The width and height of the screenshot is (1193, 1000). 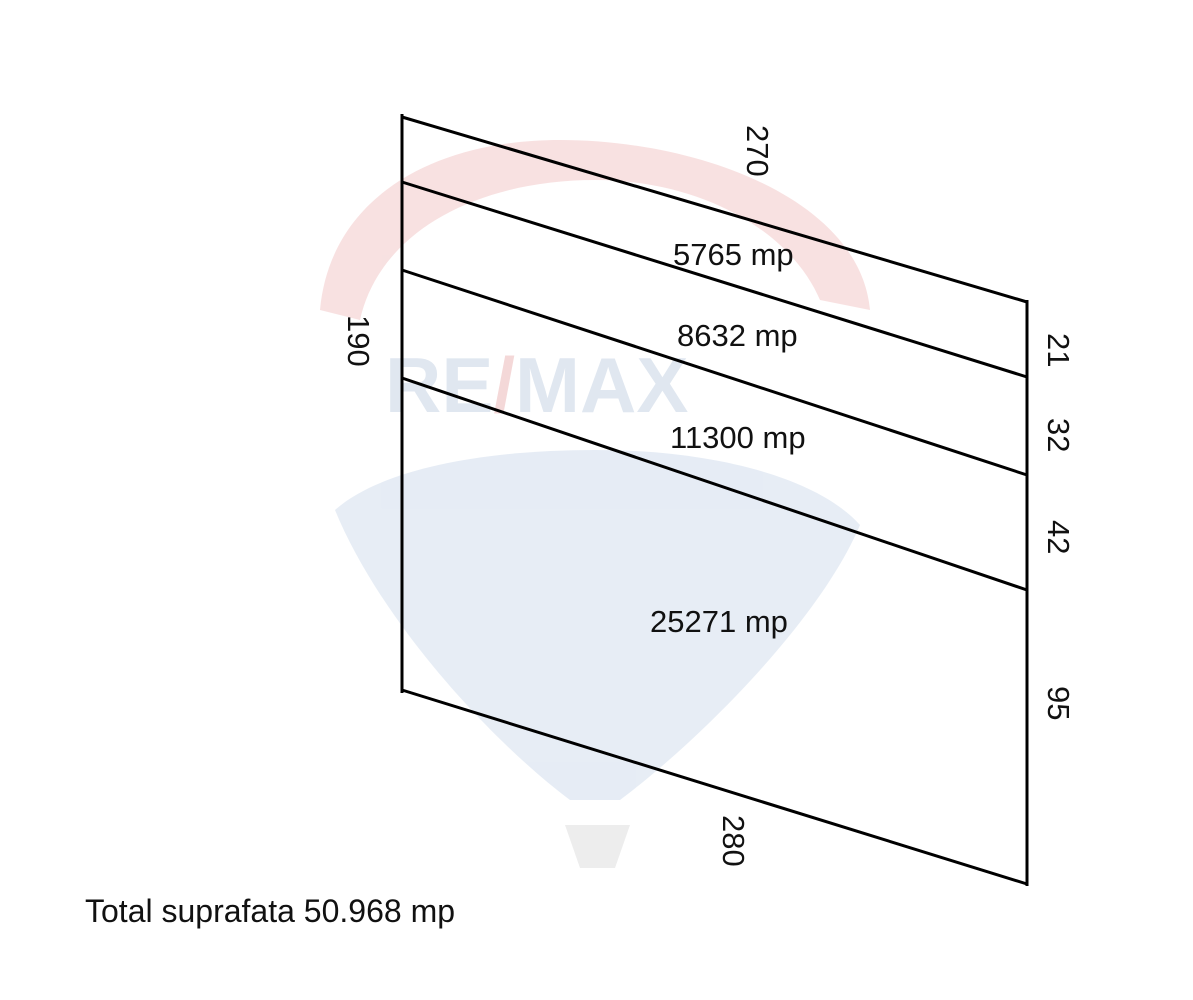 I want to click on top-boundary, so click(x=714, y=209).